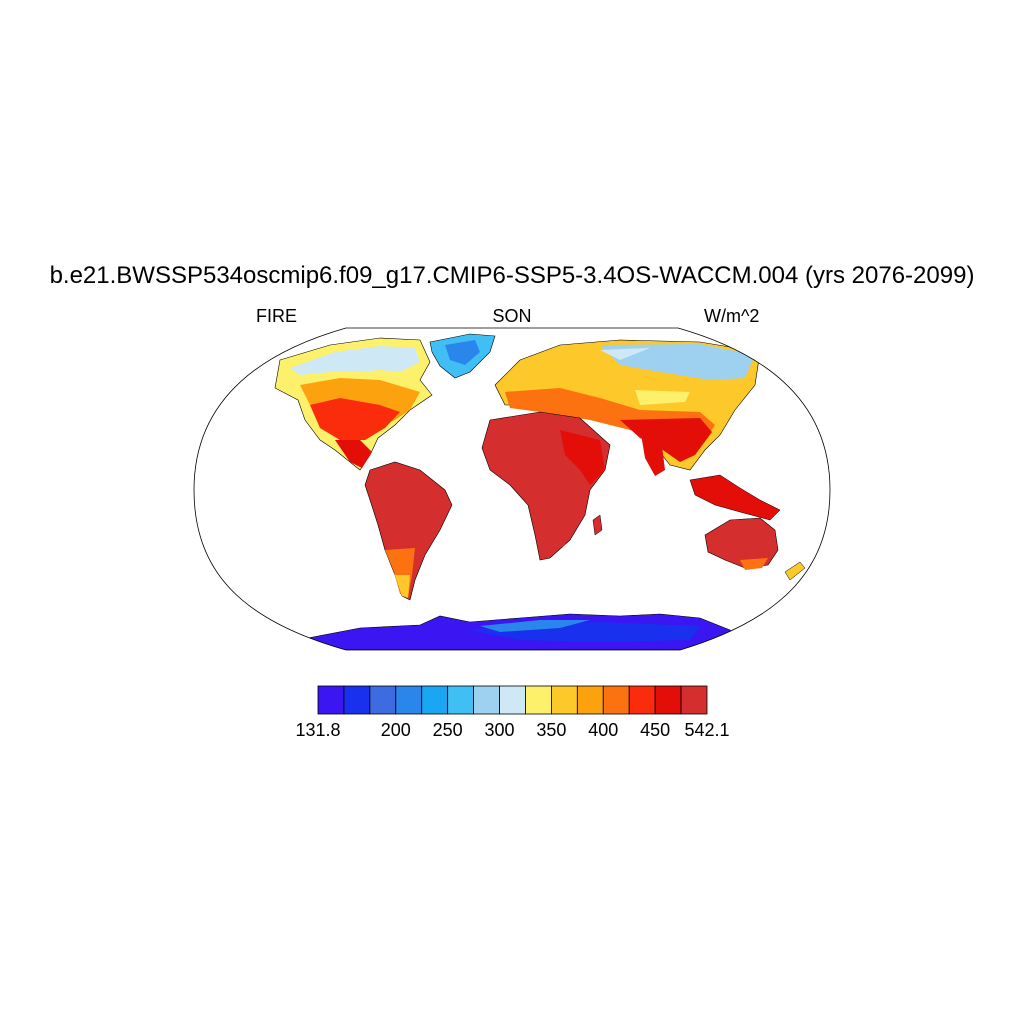  What do you see at coordinates (551, 730) in the screenshot?
I see `colorbar-tick-label: 350` at bounding box center [551, 730].